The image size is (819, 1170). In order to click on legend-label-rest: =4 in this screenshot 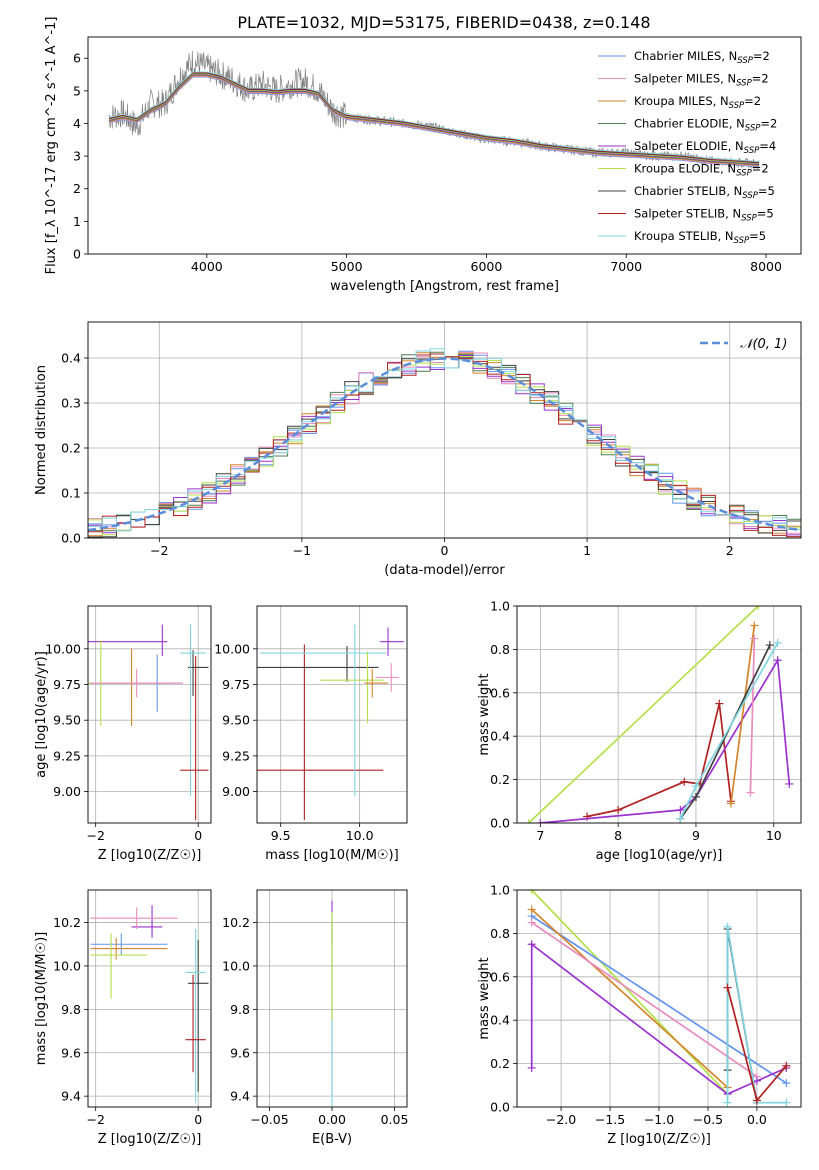, I will do `click(767, 146)`.